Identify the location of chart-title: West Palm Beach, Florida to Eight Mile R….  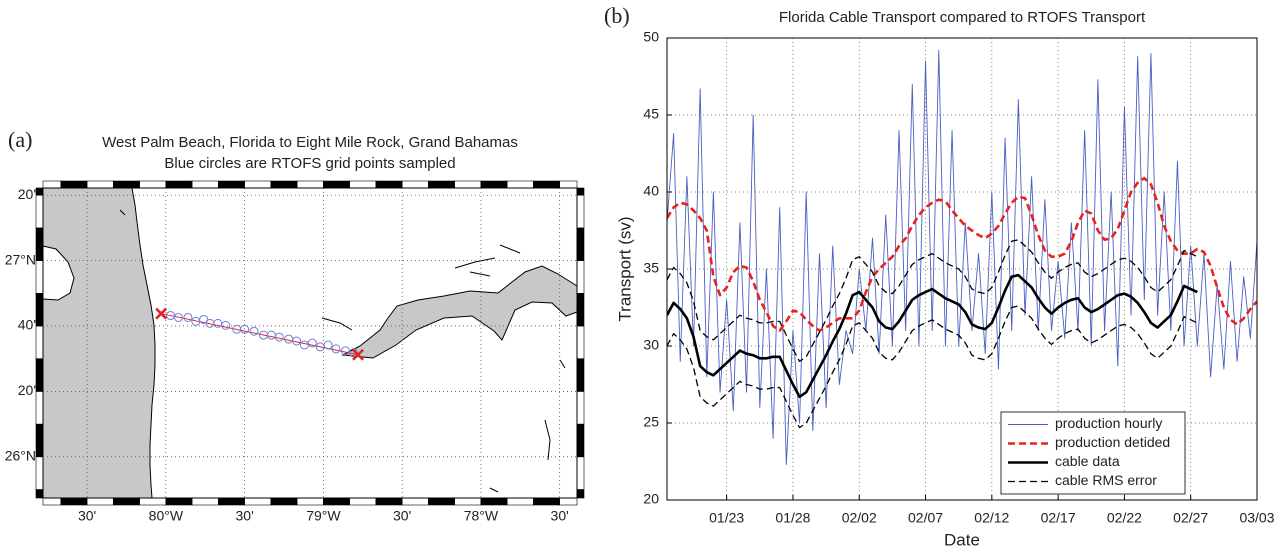
(310, 142).